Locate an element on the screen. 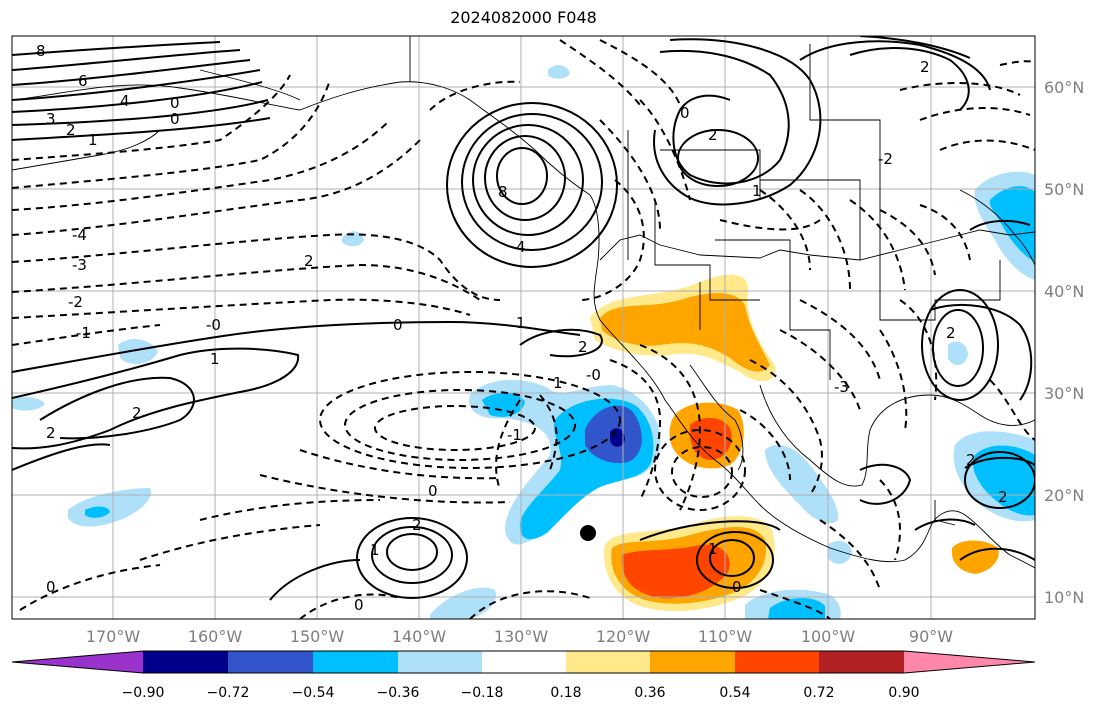 This screenshot has width=1105, height=712. contour-label: 3 is located at coordinates (51, 119).